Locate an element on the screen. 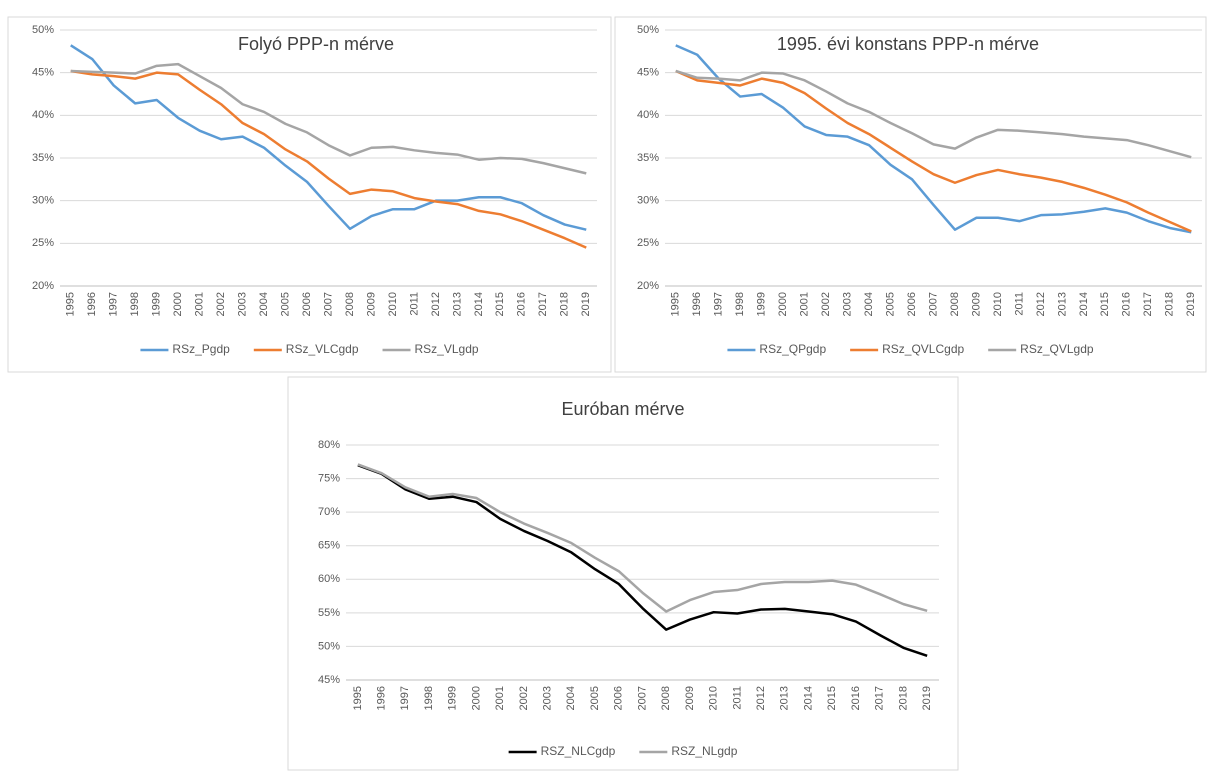  legend: RSZ_NLCgdp RSZ_NLgdp is located at coordinates (623, 751).